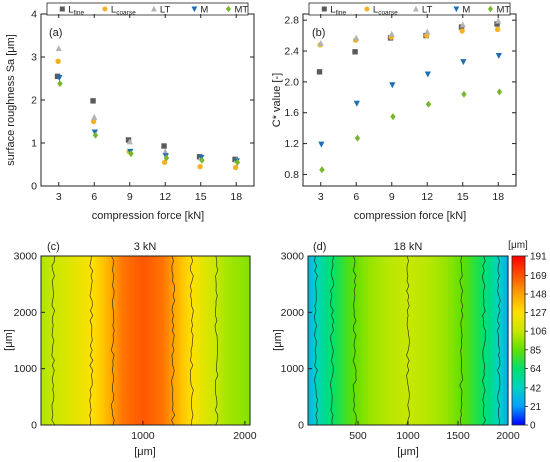 The width and height of the screenshot is (550, 462). What do you see at coordinates (536, 342) in the screenshot?
I see `colorbar-ticks: 0 21 42 64 85 106 127 148 169 191` at bounding box center [536, 342].